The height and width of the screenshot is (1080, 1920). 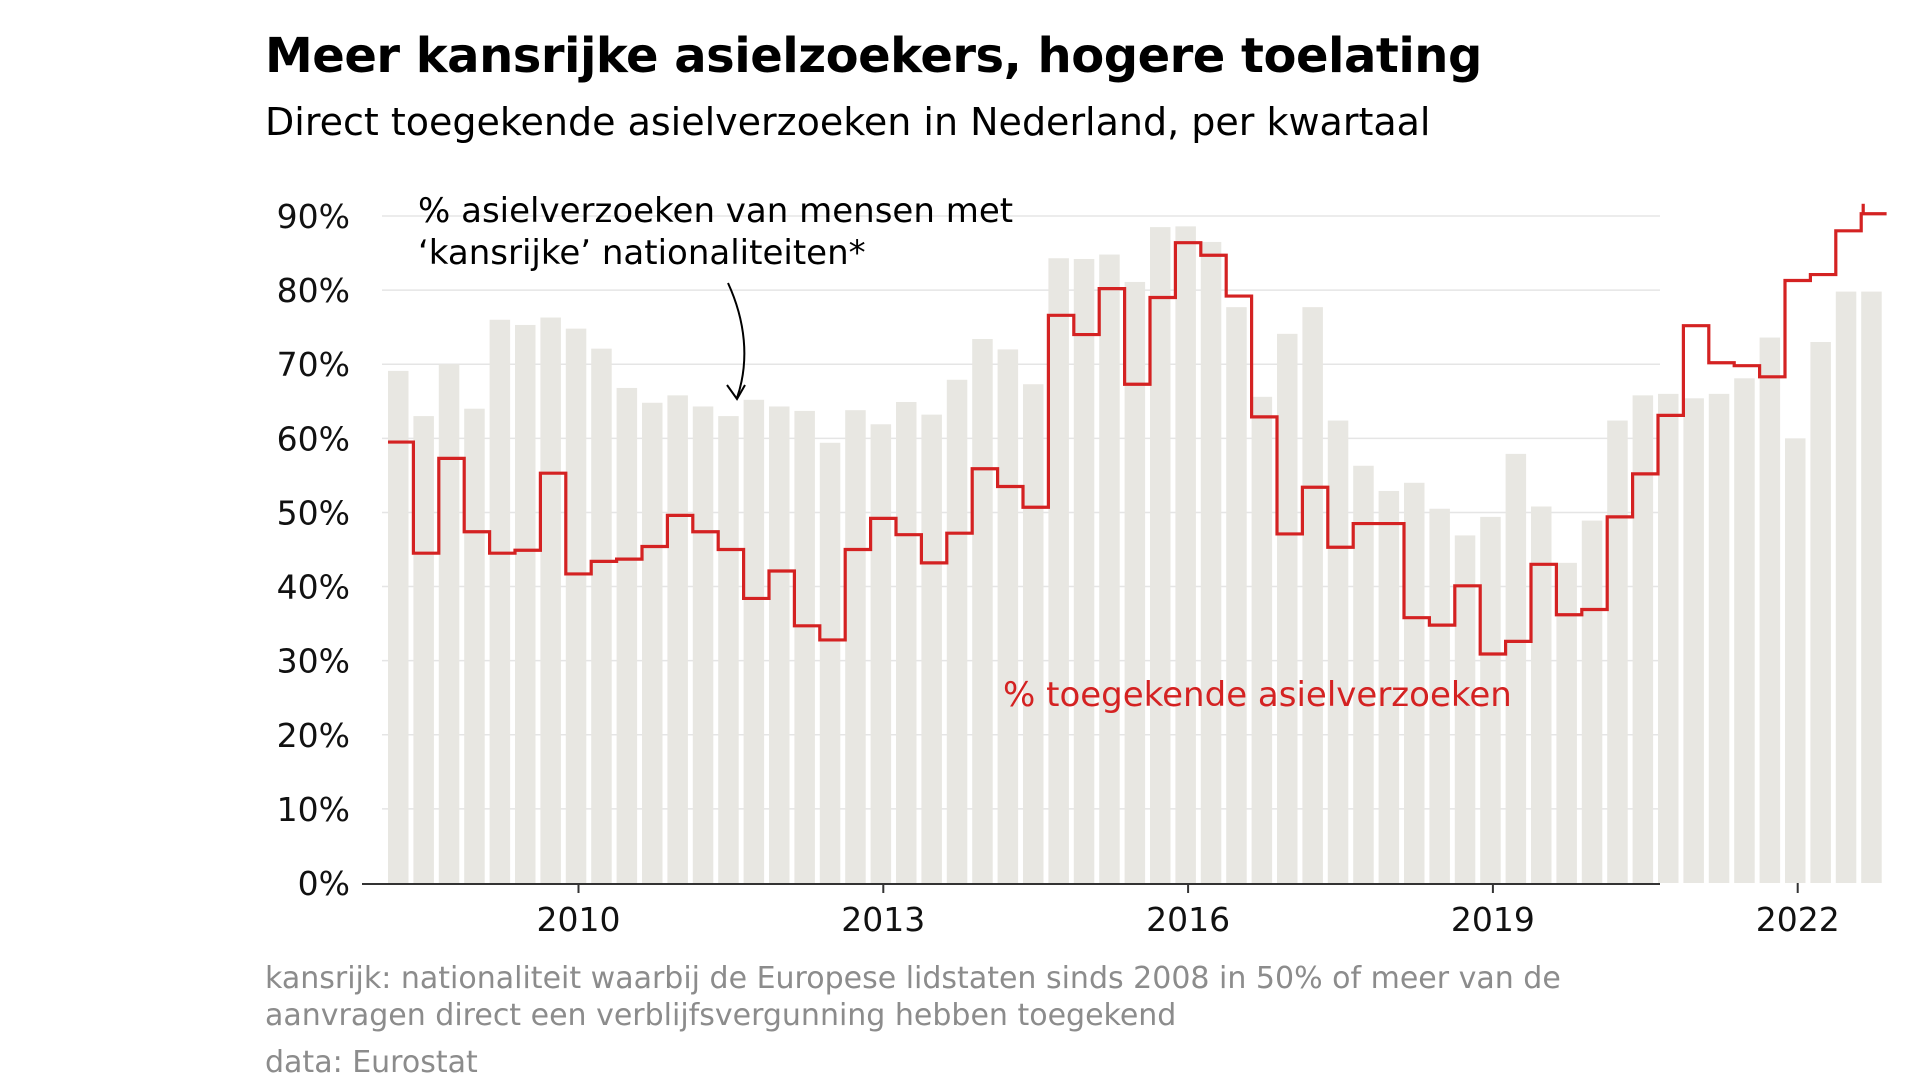 I want to click on y-tick-label: 70%, so click(x=313, y=364).